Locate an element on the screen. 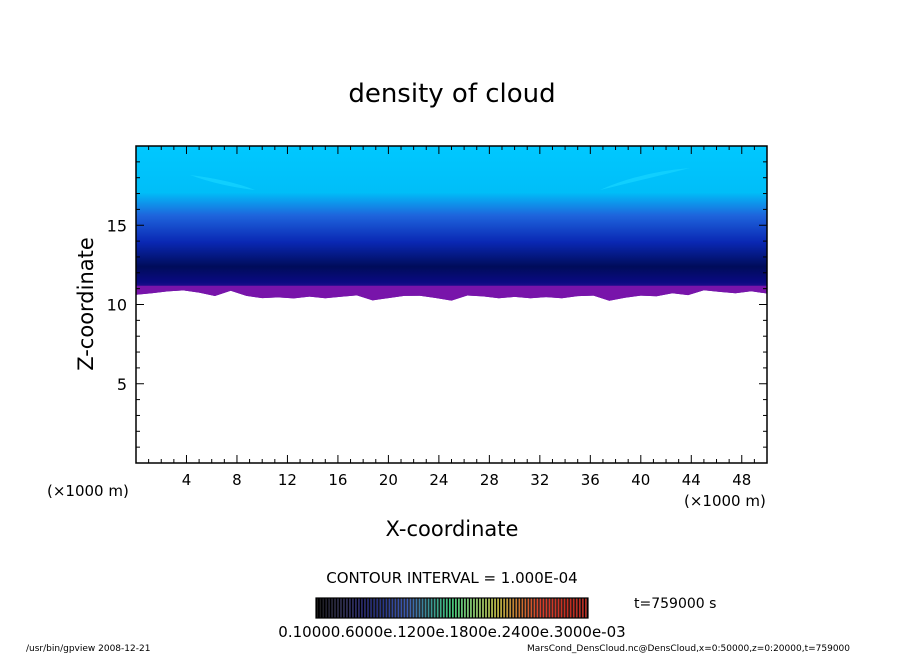 The width and height of the screenshot is (904, 654). y-tick-label: 5 is located at coordinates (122, 384).